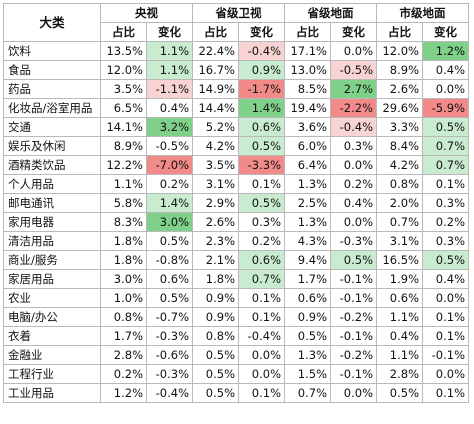  I want to click on cctv-change-cell: -0.8%, so click(169, 260).